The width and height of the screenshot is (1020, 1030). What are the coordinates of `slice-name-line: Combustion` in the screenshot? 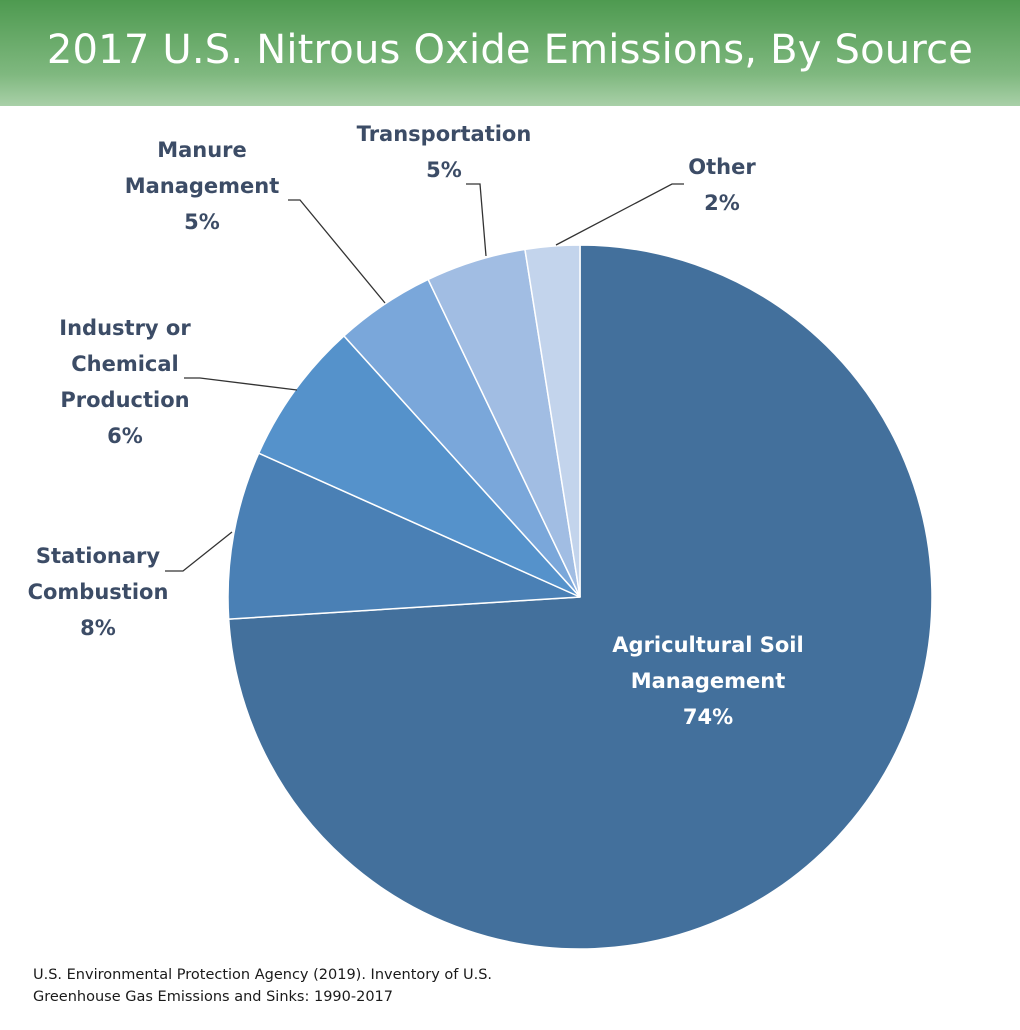 It's located at (98, 592).